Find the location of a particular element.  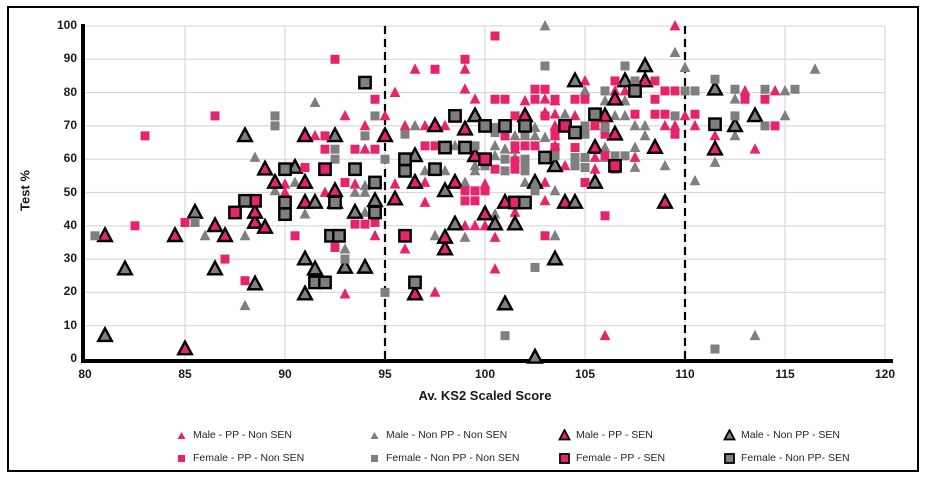

legend-item: Male - PP - Non SEN is located at coordinates (233, 435).